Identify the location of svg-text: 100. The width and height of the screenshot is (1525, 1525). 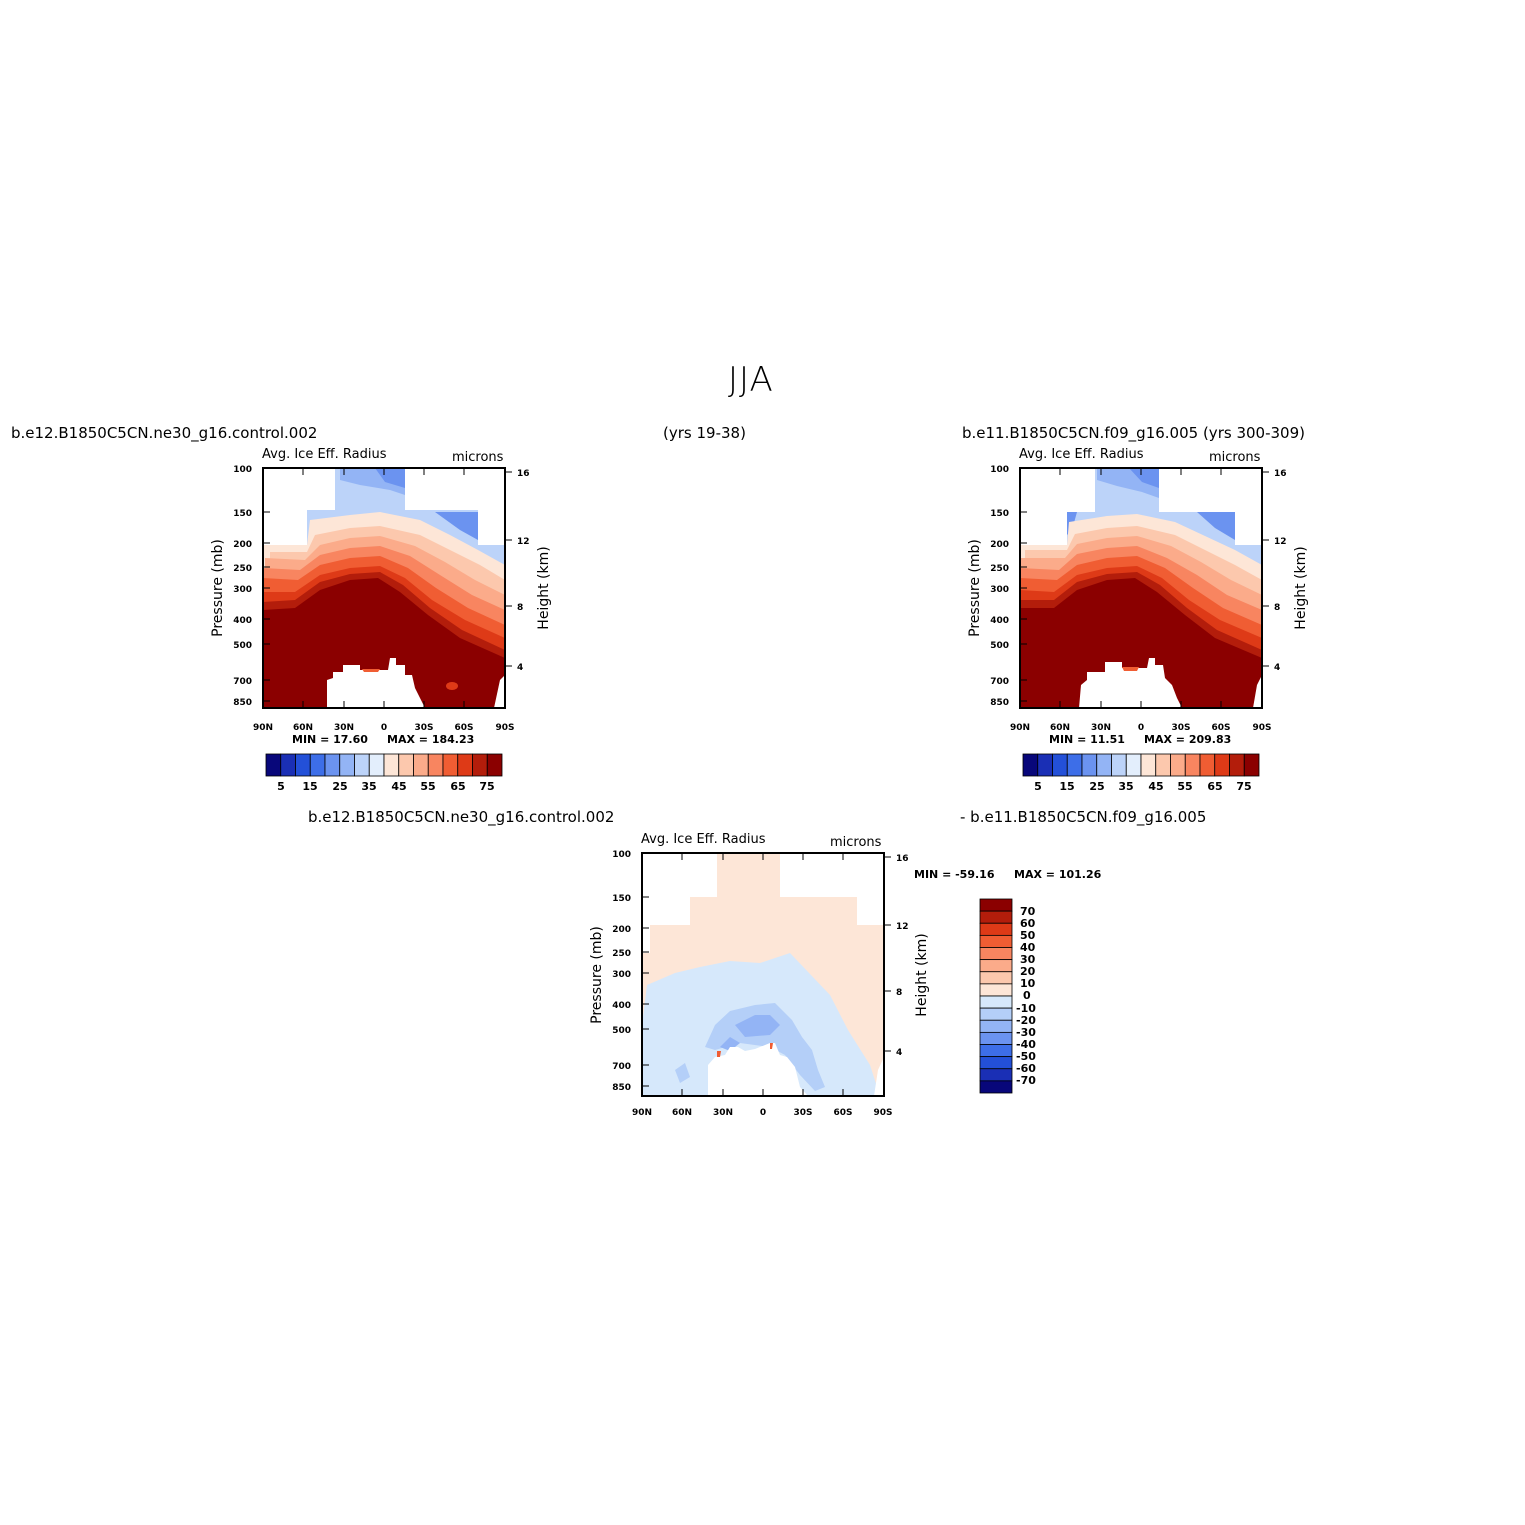
(999, 470).